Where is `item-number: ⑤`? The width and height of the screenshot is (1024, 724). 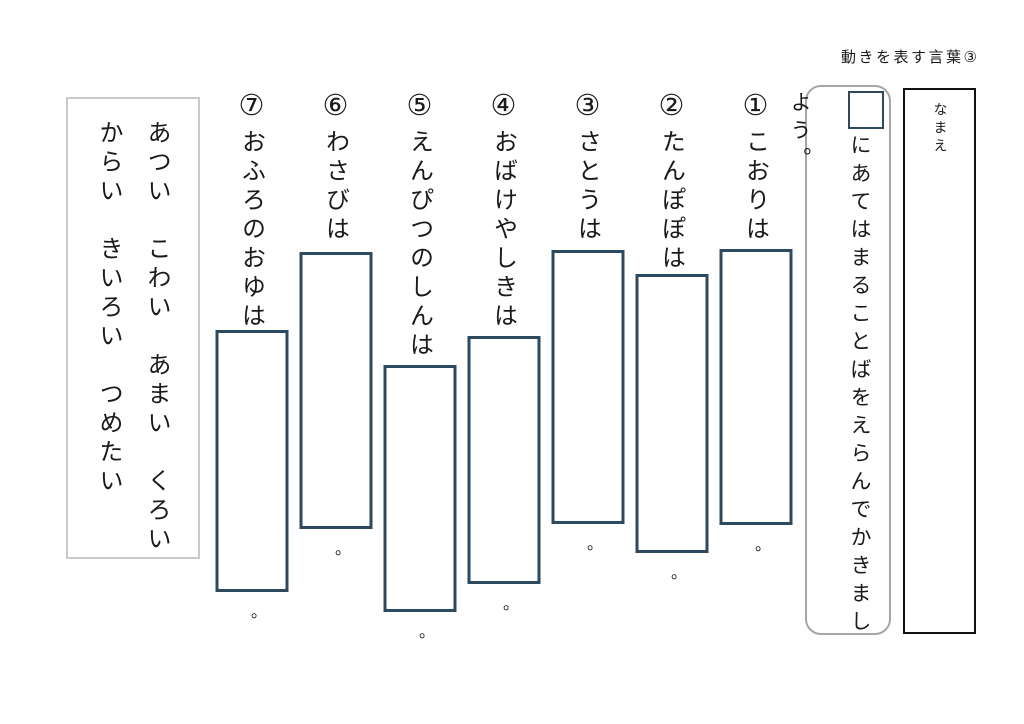 item-number: ⑤ is located at coordinates (419, 105).